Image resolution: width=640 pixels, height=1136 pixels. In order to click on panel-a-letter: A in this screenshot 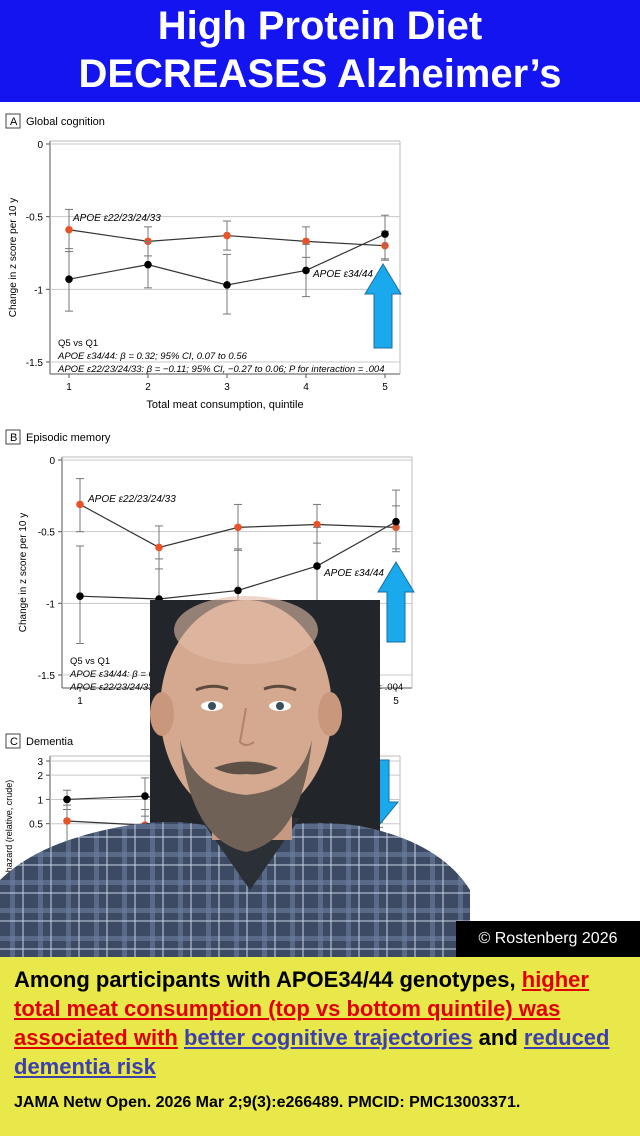, I will do `click(14, 122)`.